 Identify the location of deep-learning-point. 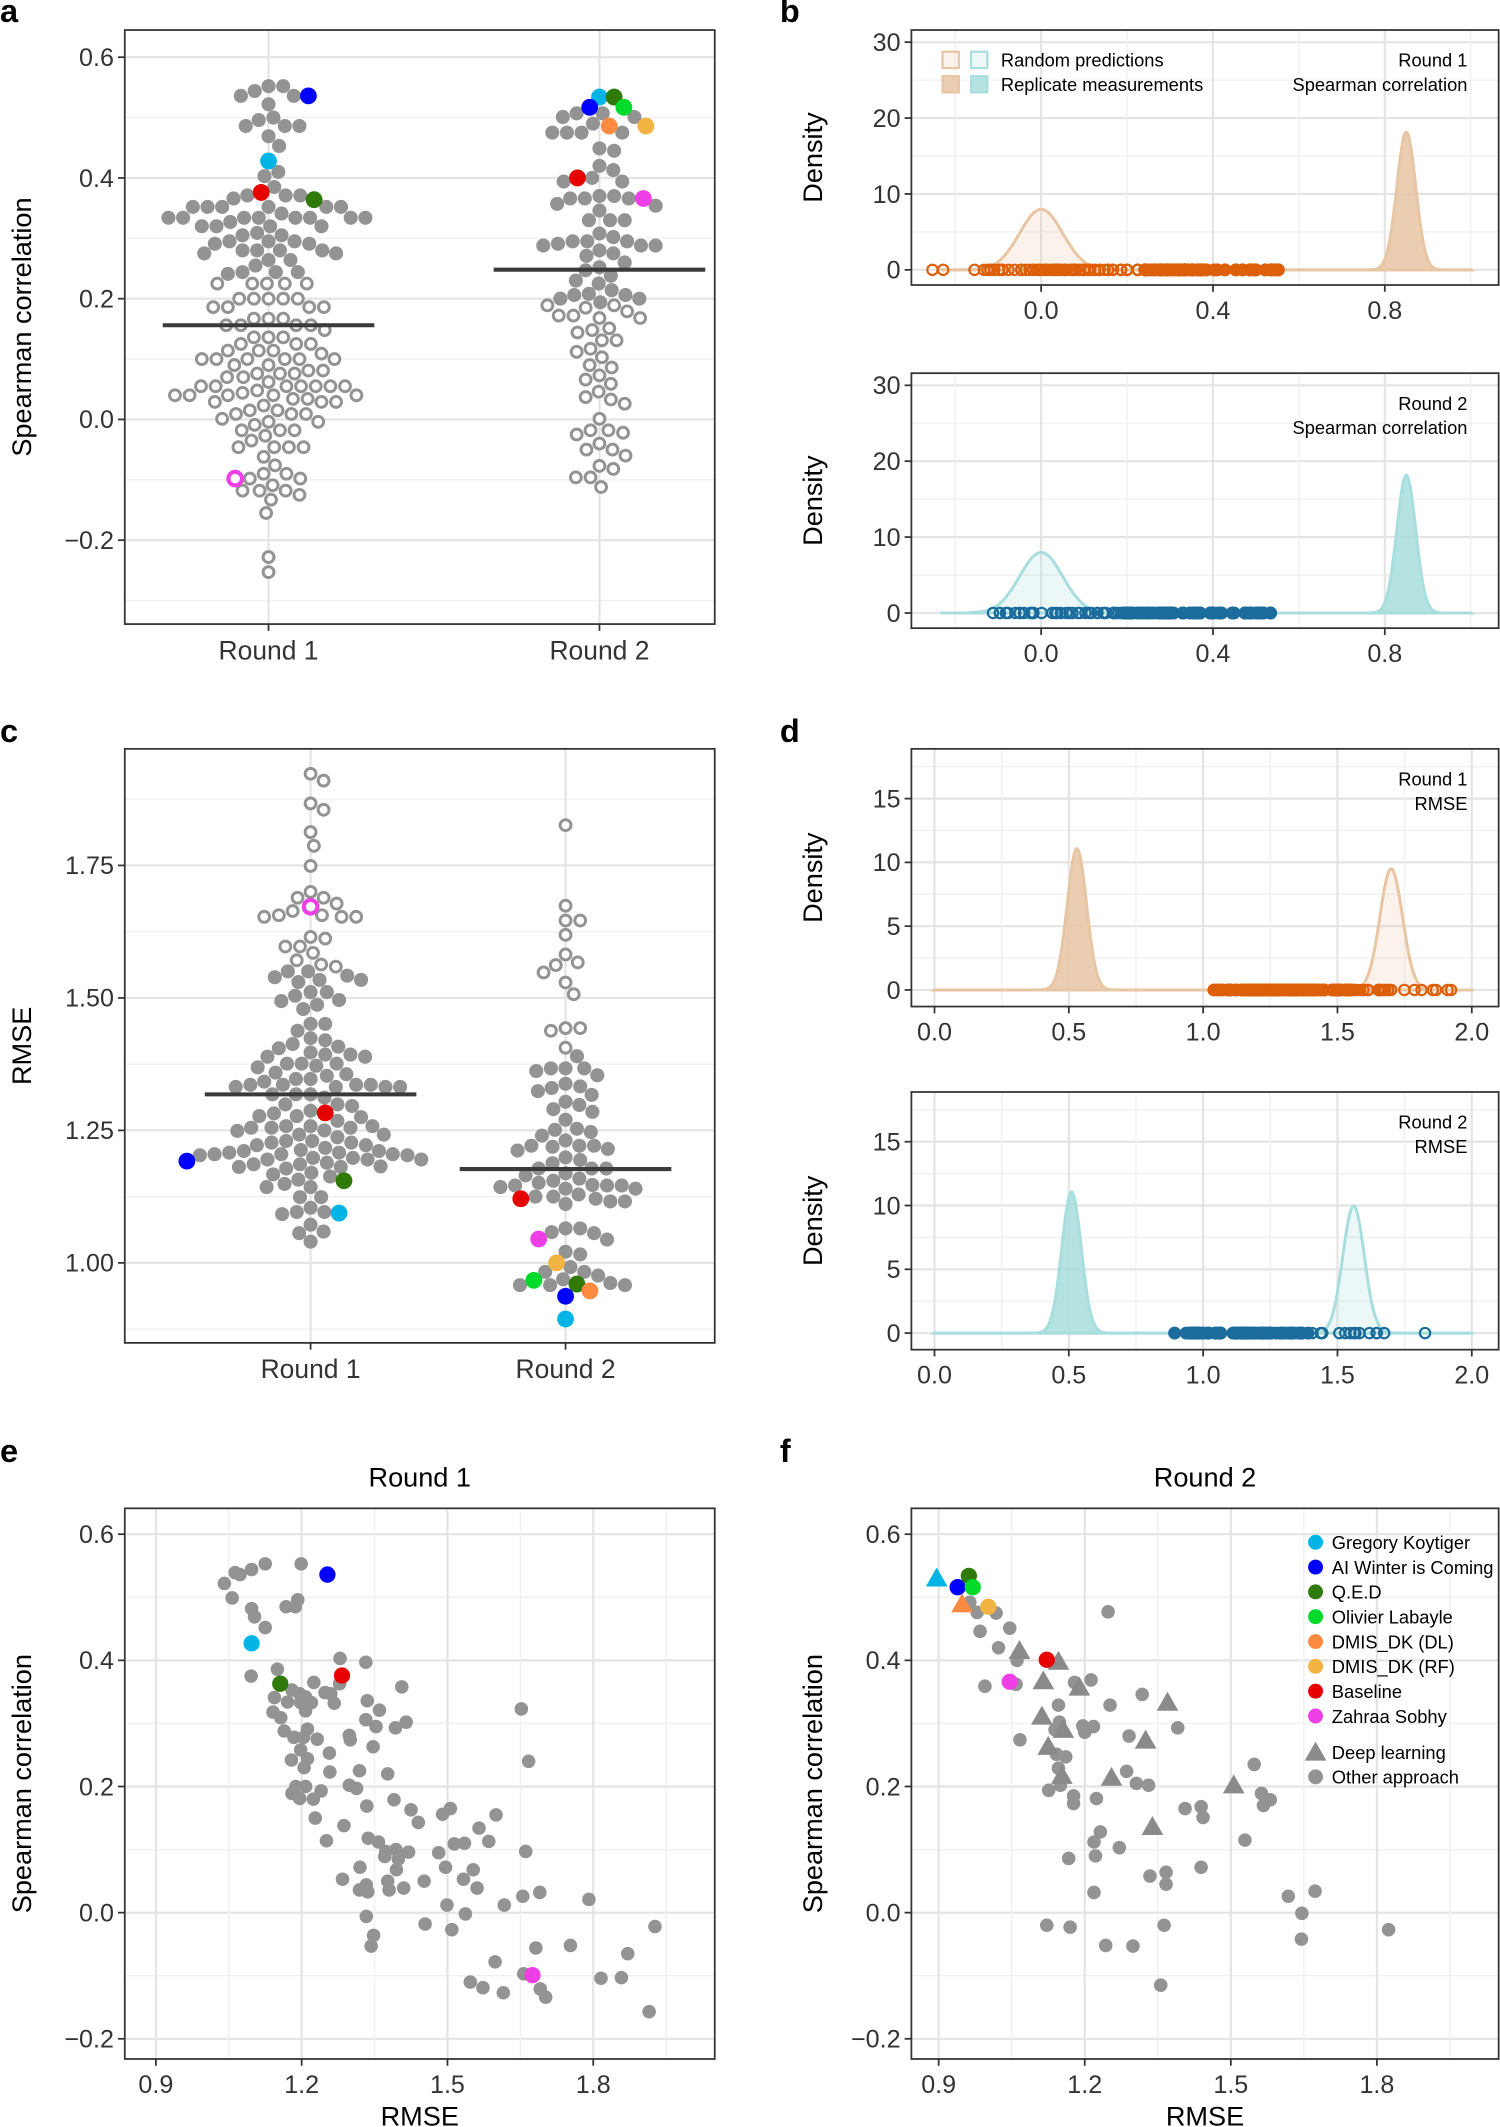
(1079, 1686).